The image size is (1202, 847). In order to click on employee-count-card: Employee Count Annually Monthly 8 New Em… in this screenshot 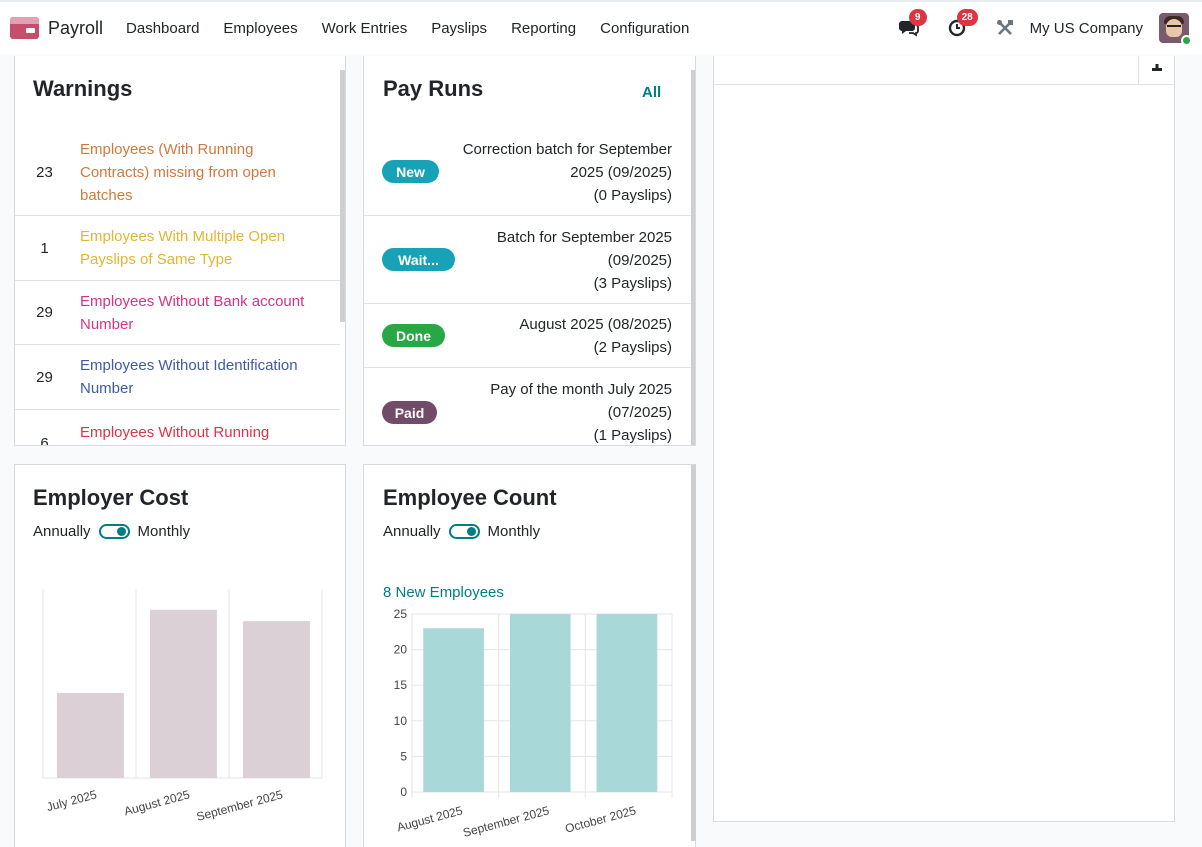, I will do `click(529, 655)`.